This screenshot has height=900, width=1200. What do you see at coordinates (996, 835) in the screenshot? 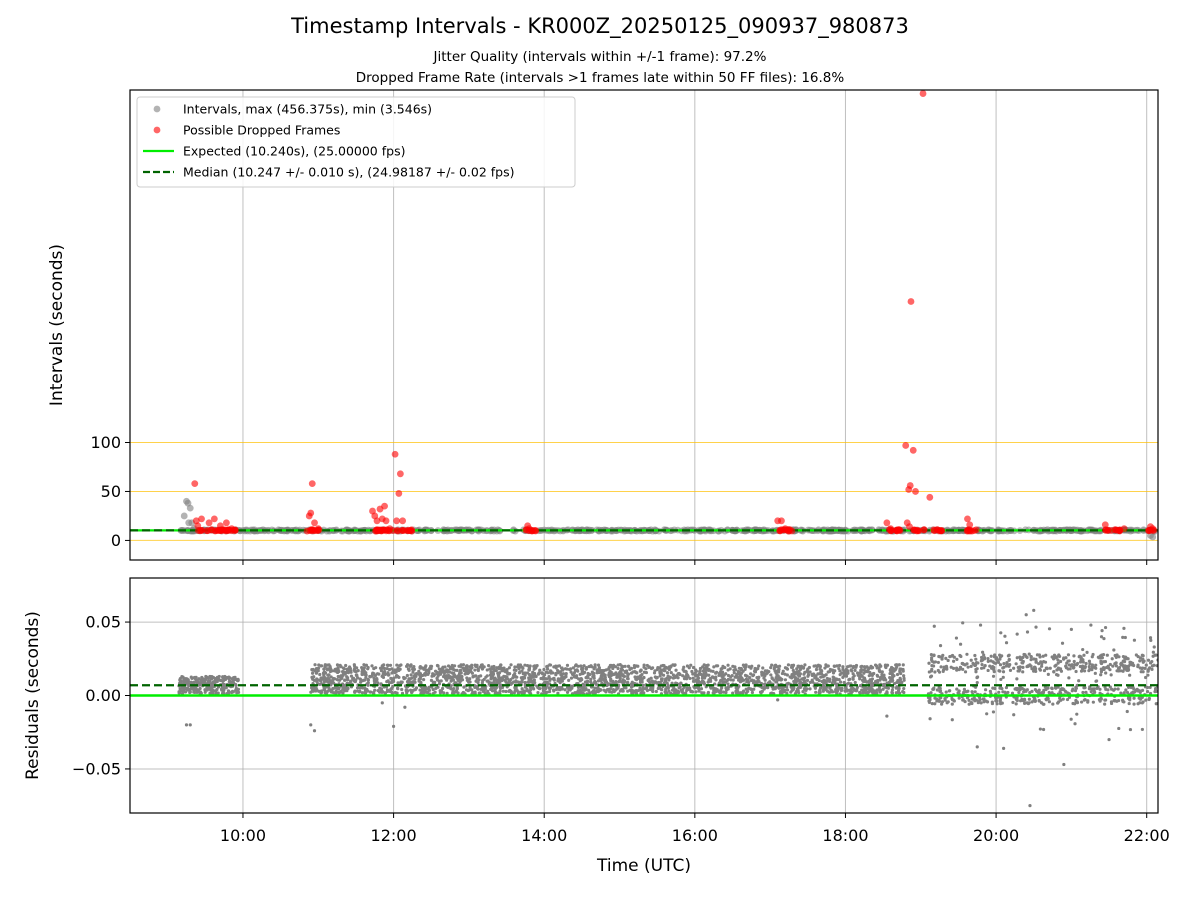
I see `x-tick-label: 20:00` at bounding box center [996, 835].